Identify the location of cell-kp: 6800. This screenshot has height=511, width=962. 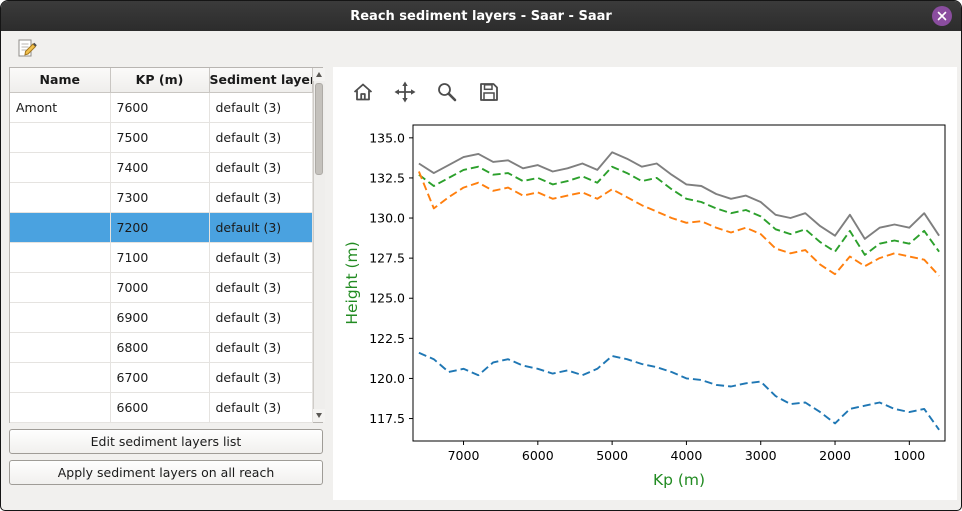
(159, 347).